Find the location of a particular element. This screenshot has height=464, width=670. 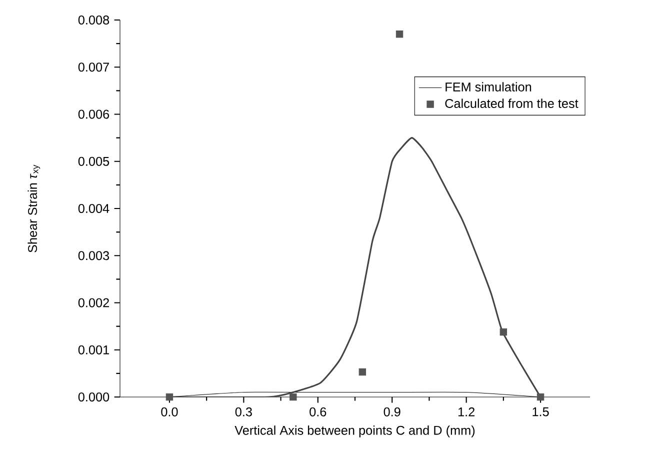

y-tick-label: 0.008 is located at coordinates (94, 20).